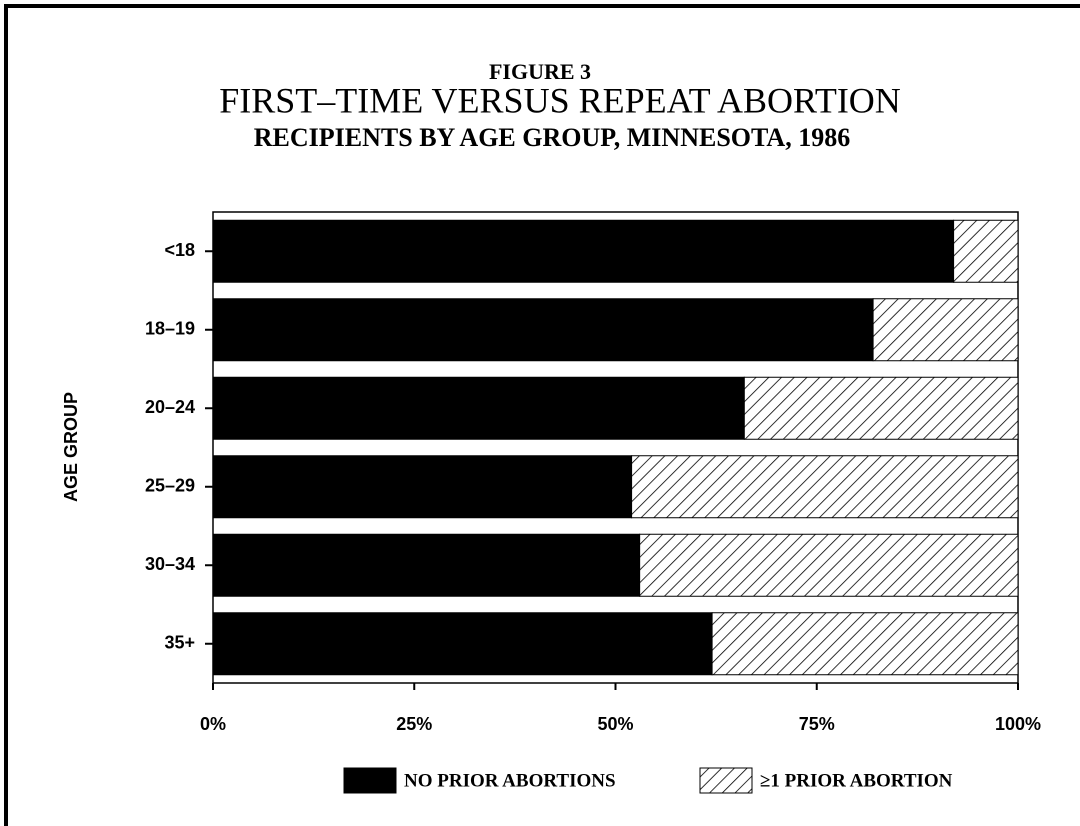  What do you see at coordinates (213, 724) in the screenshot?
I see `x-tick-label: 0%` at bounding box center [213, 724].